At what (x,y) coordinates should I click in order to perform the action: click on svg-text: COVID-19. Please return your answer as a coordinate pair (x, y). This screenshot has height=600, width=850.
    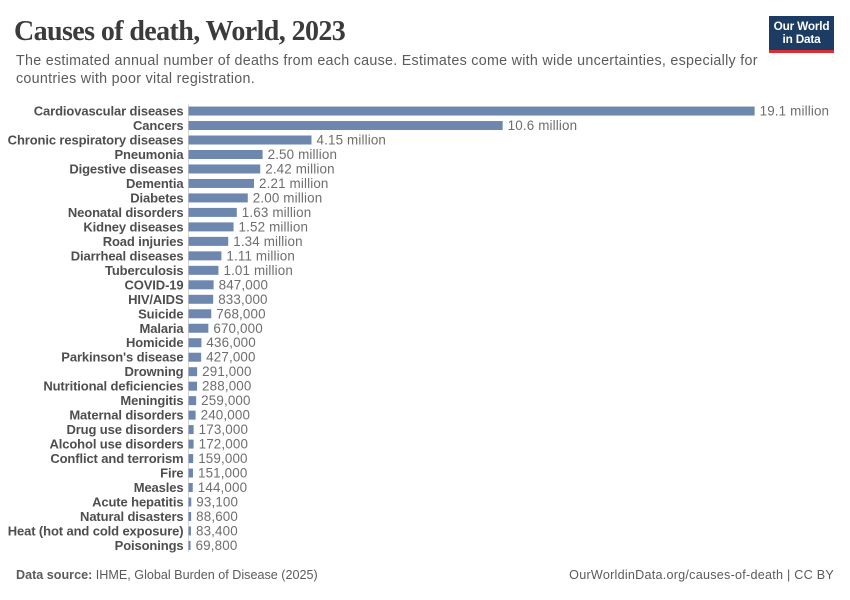
    Looking at the image, I should click on (154, 284).